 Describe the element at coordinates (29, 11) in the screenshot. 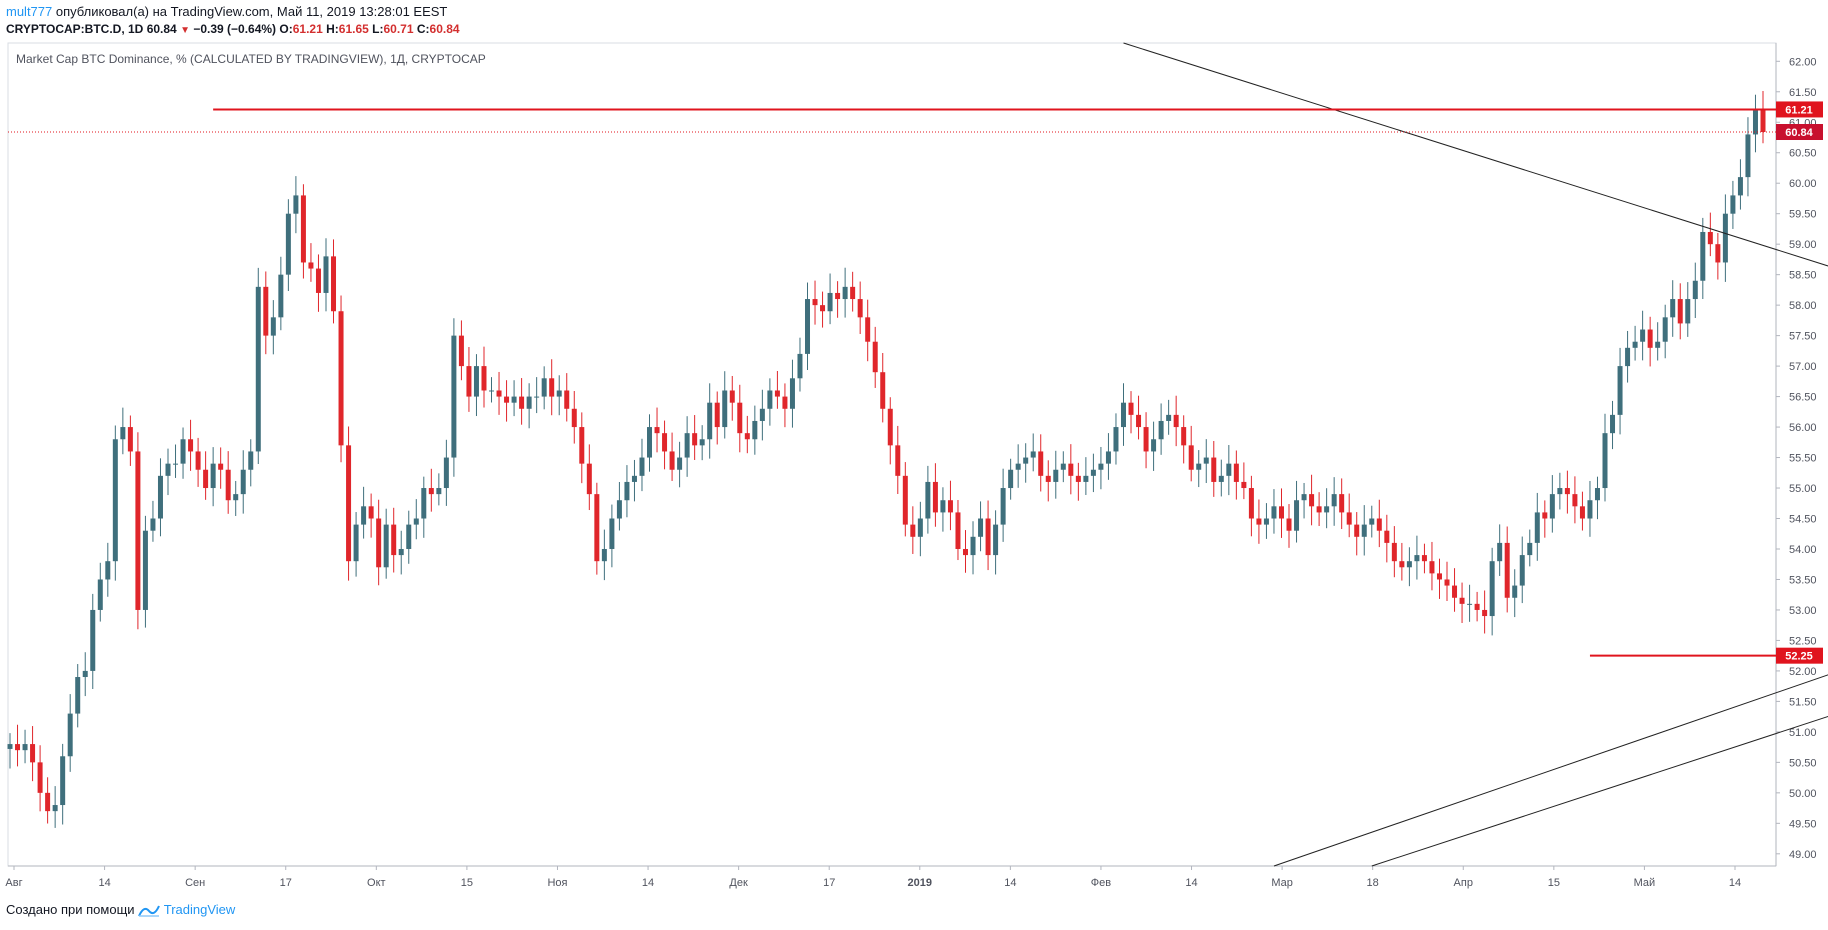

I see `author-link: mult777` at that location.